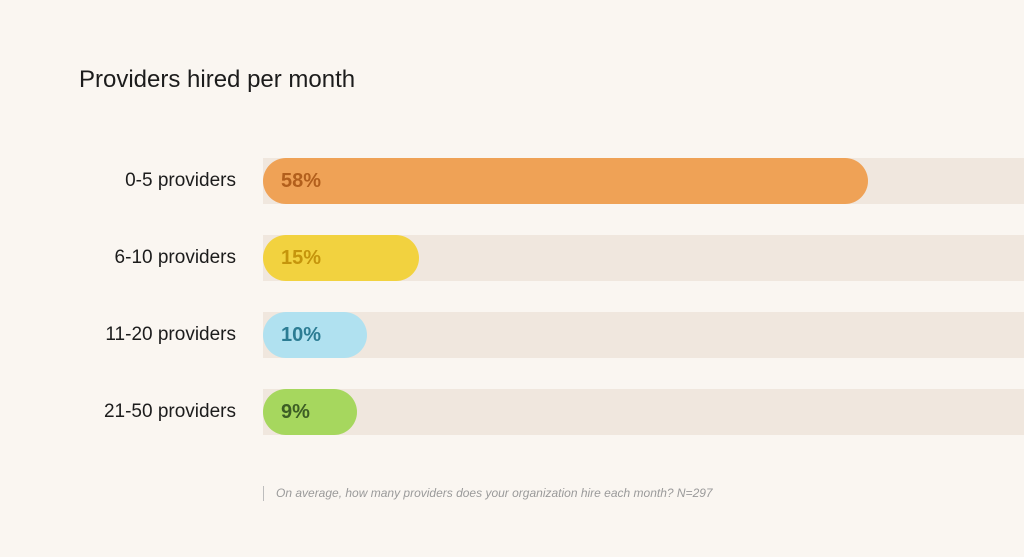 The image size is (1024, 557). Describe the element at coordinates (643, 335) in the screenshot. I see `bar-track: 10%` at that location.